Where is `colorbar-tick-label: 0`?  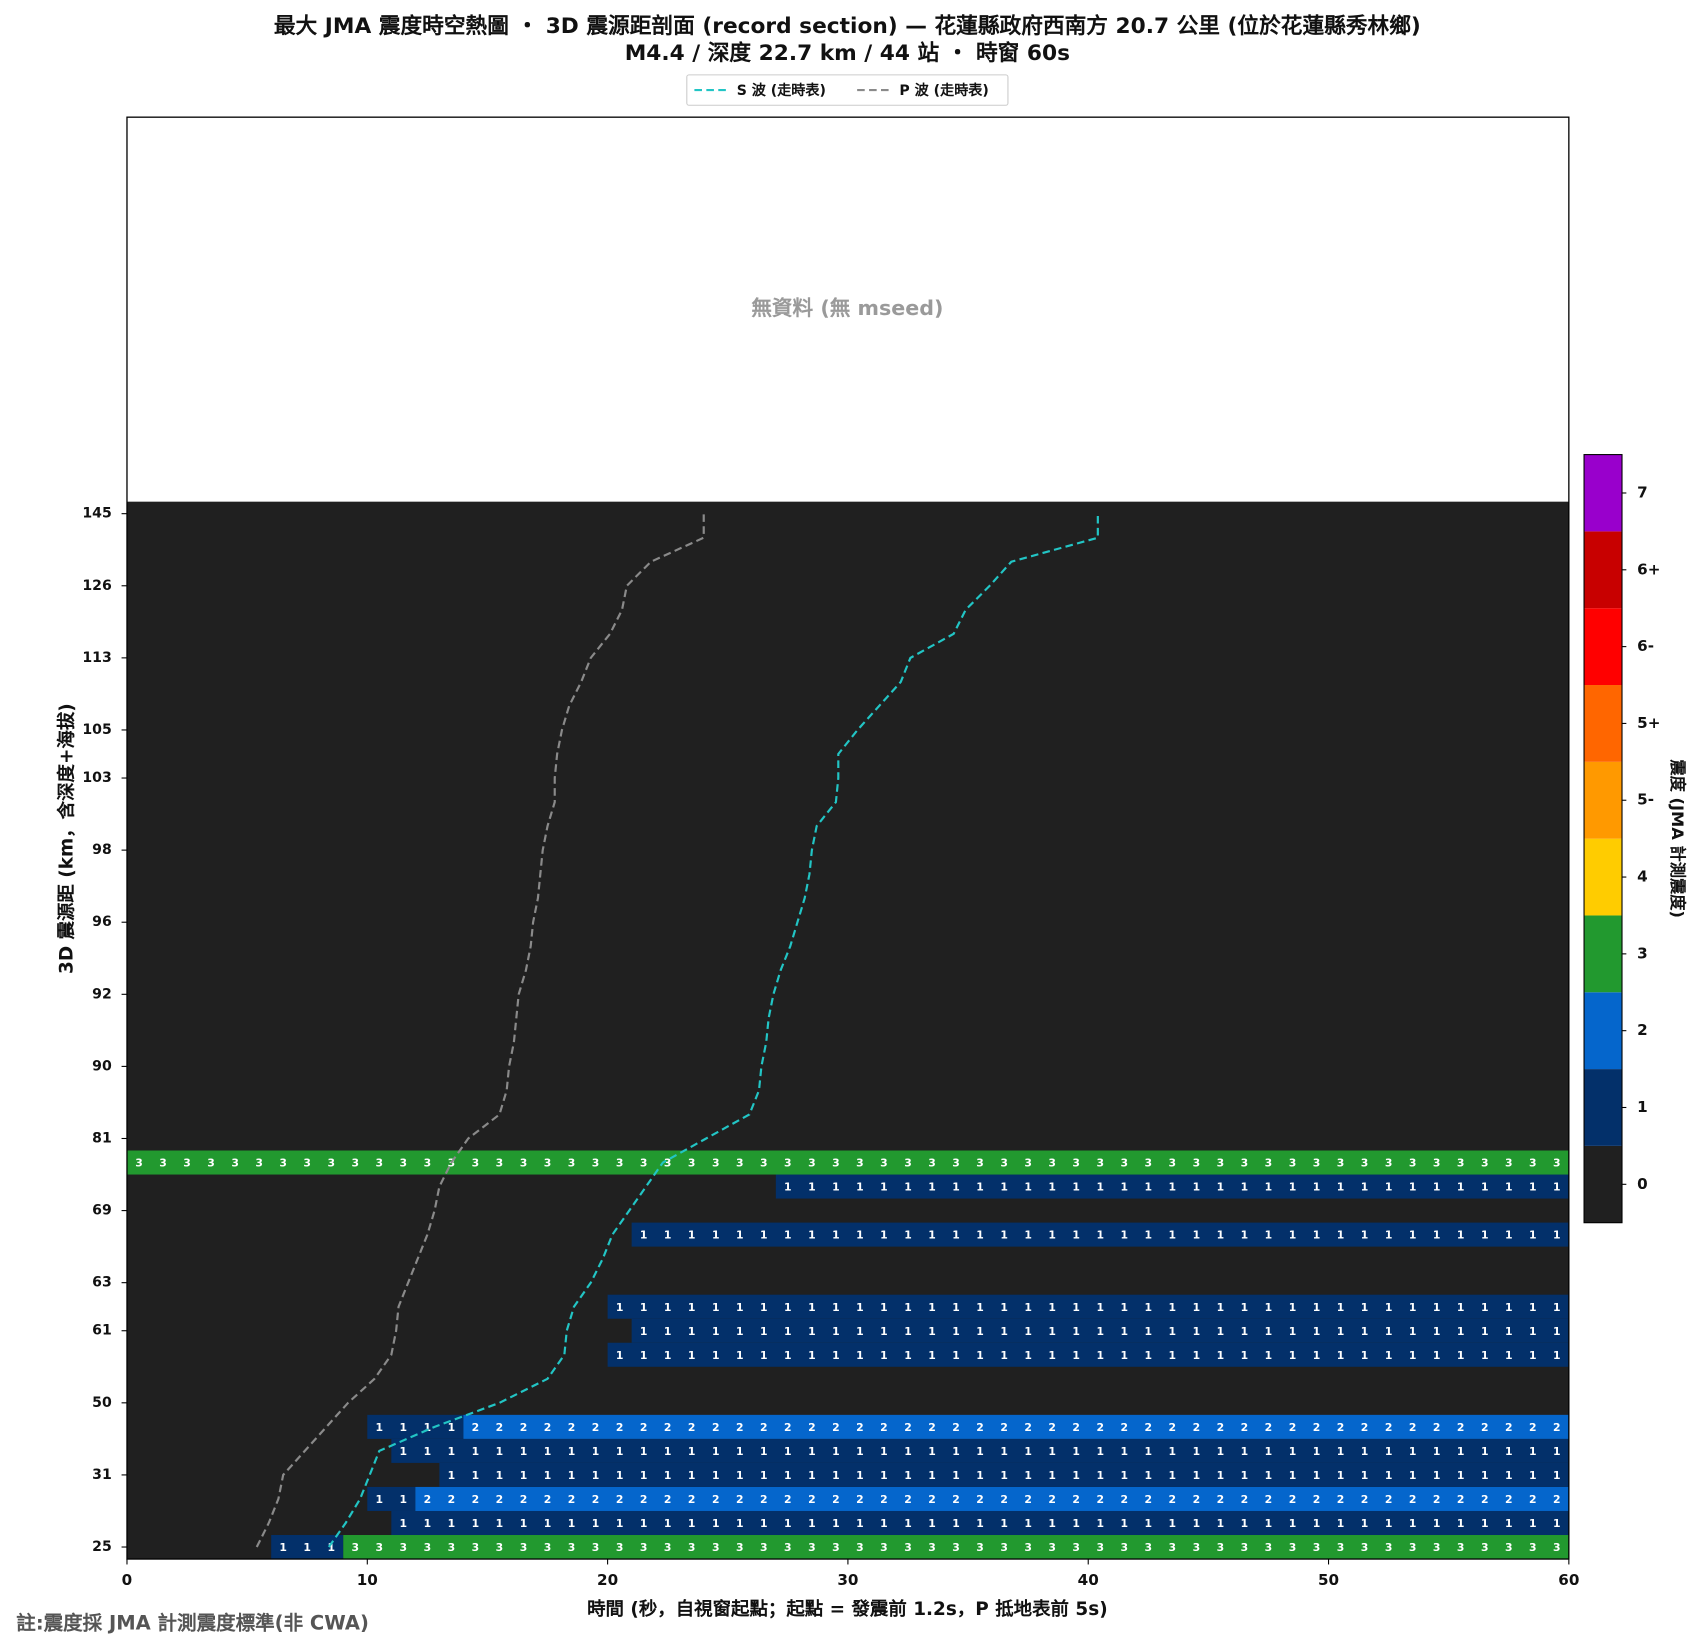 colorbar-tick-label: 0 is located at coordinates (1642, 1184).